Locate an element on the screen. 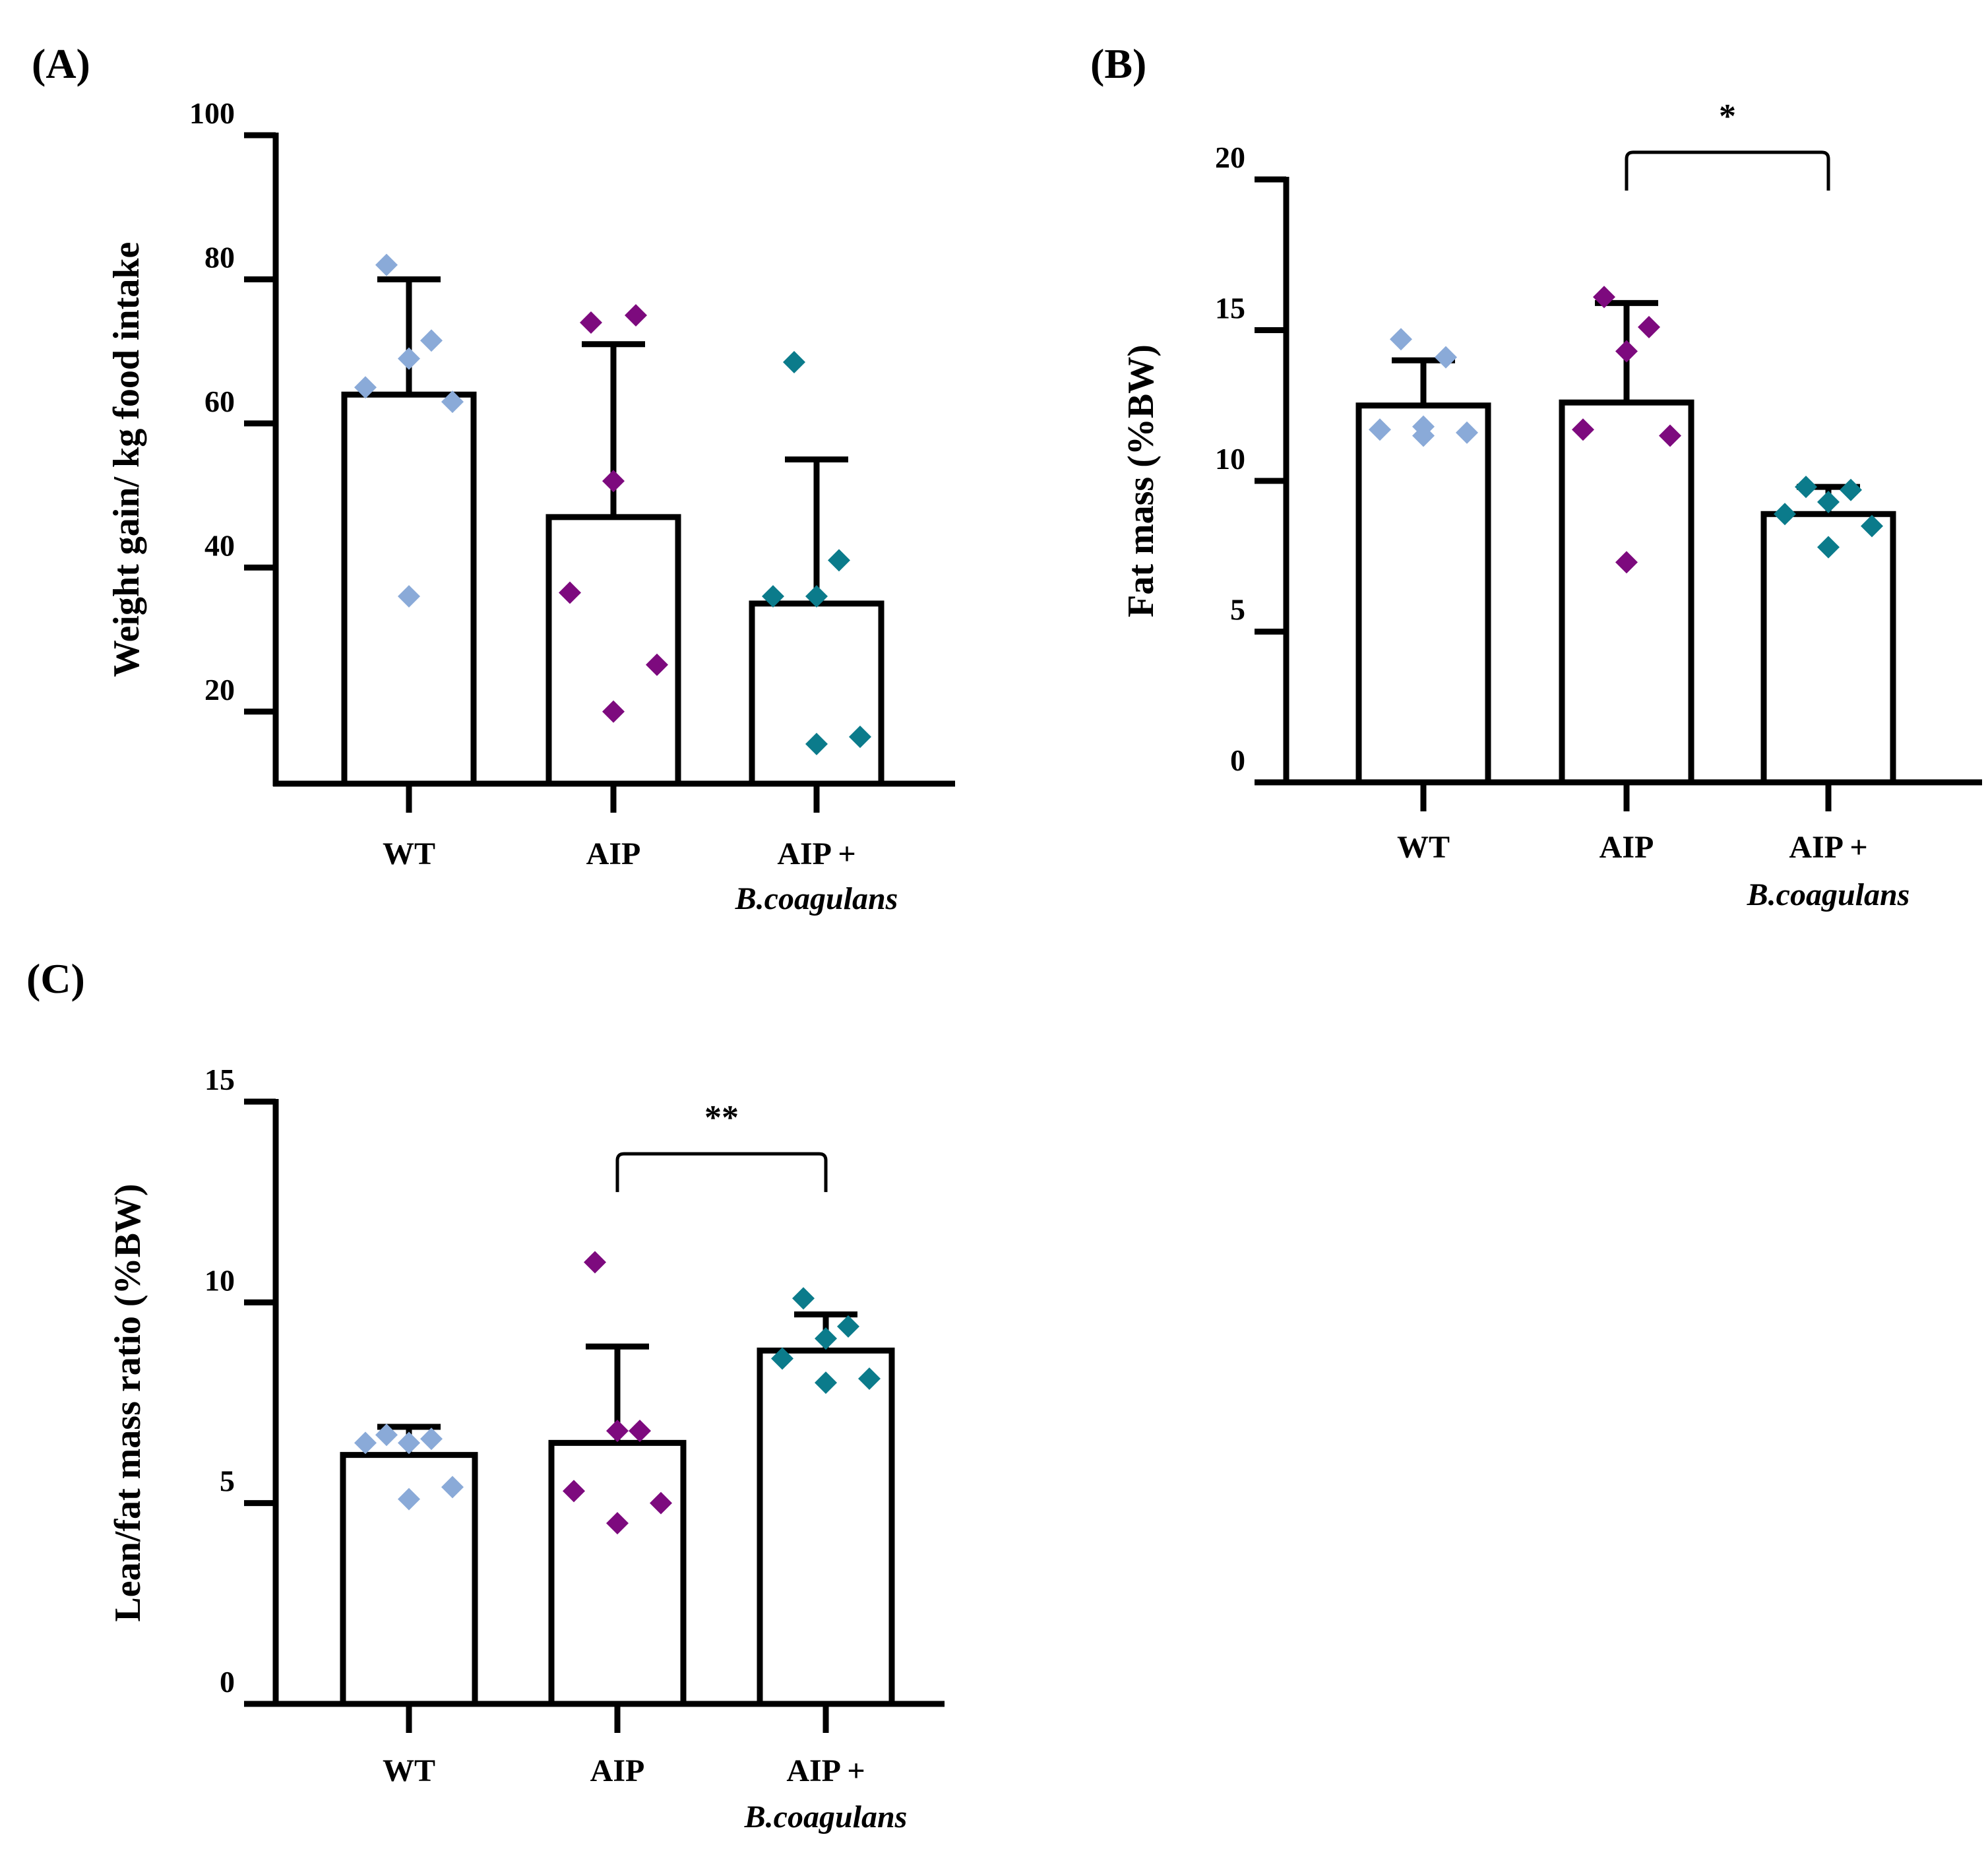 This screenshot has width=1988, height=1849. y-tick-label: 80 is located at coordinates (219, 257).